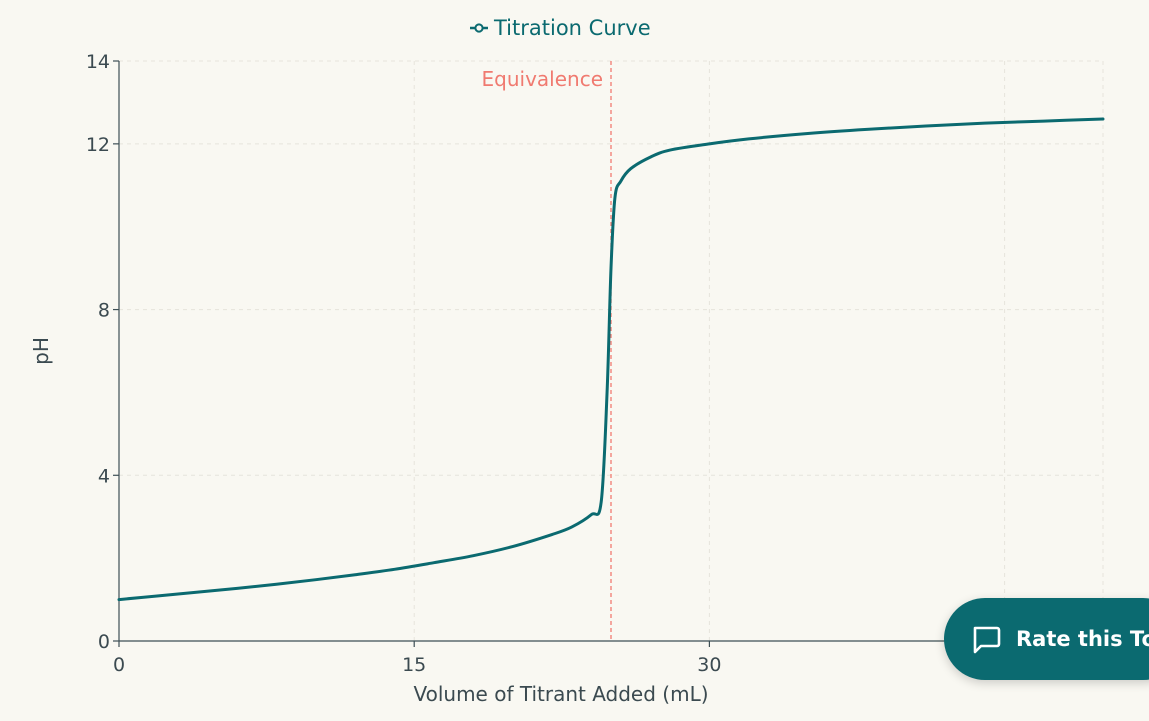 The height and width of the screenshot is (721, 1149). Describe the element at coordinates (987, 640) in the screenshot. I see `chat-bubble-icon` at that location.